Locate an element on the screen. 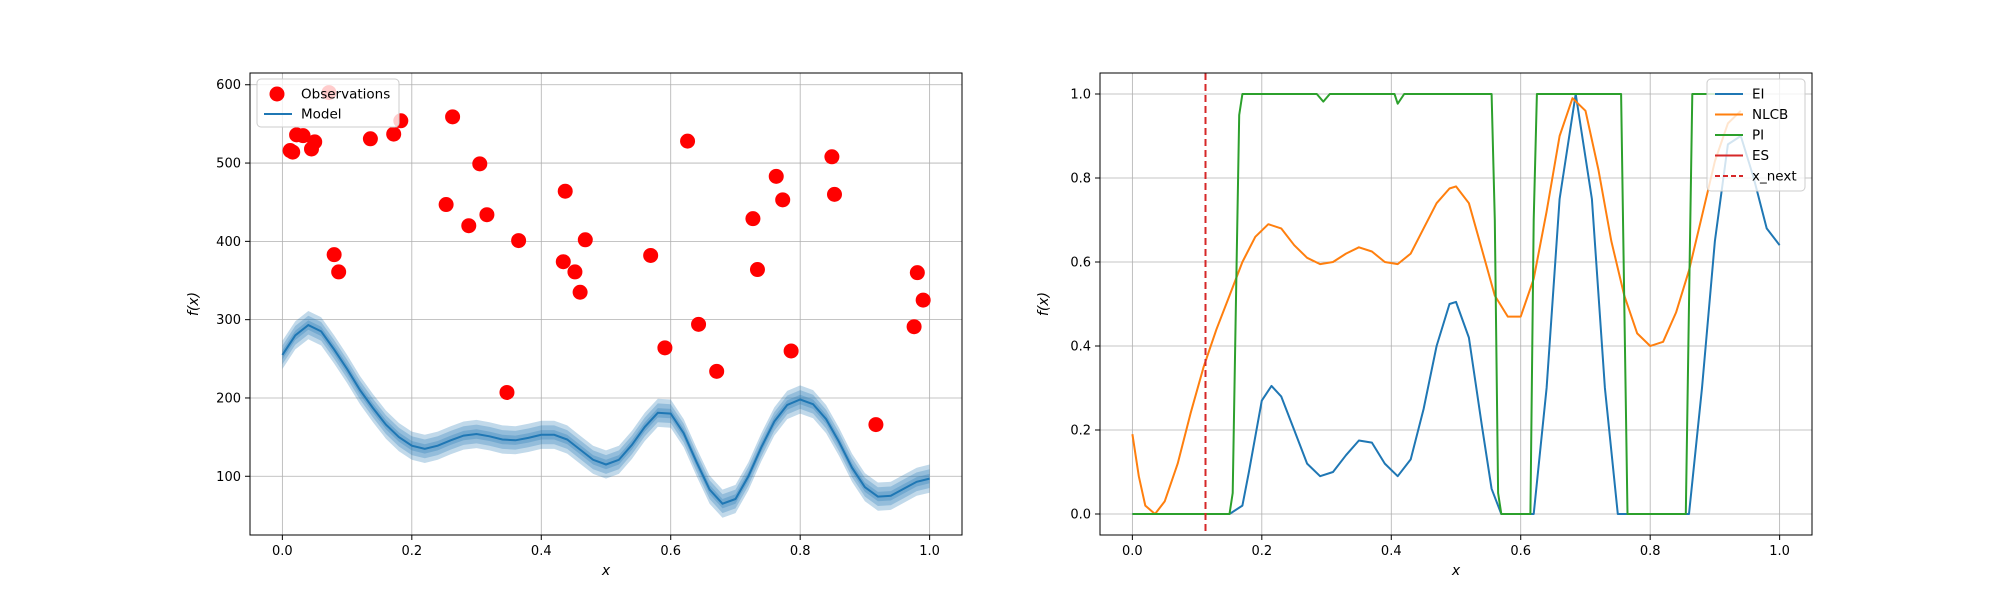  legend: EI NLCB PI ES x_next is located at coordinates (1756, 135).